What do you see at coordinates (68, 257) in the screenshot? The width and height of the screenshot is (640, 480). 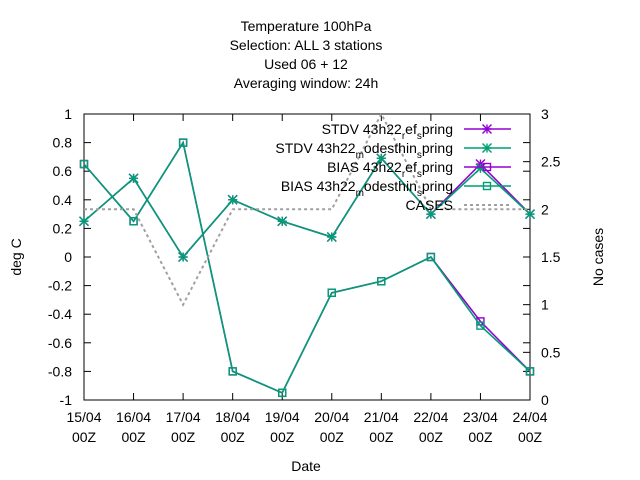 I see `y-tick-label: 0` at bounding box center [68, 257].